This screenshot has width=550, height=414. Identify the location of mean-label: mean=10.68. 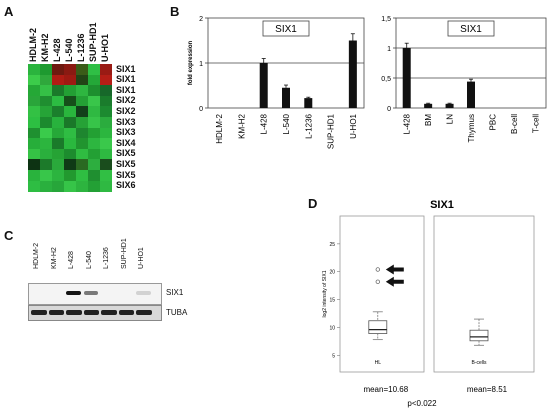
(385, 389).